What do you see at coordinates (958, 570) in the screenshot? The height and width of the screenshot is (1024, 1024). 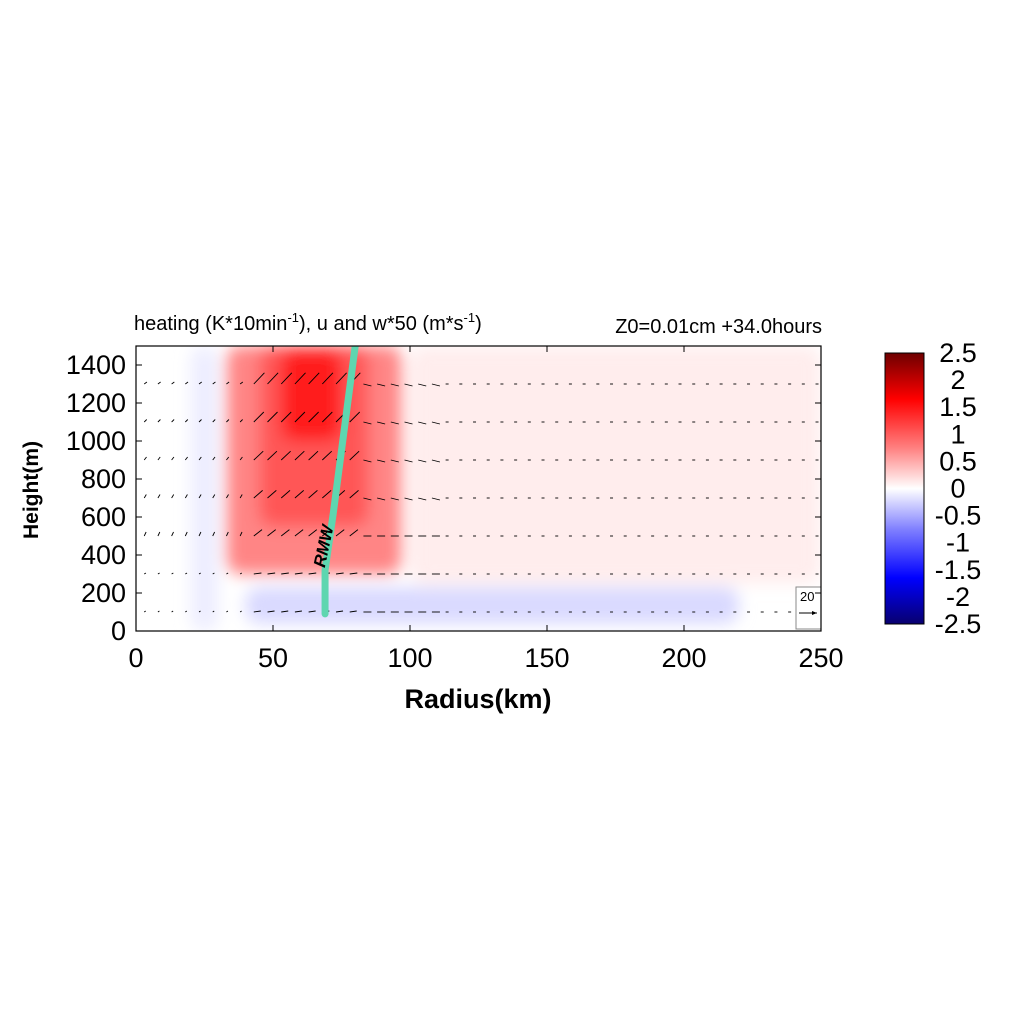 I see `colorbar-tick-label: -1.5` at bounding box center [958, 570].